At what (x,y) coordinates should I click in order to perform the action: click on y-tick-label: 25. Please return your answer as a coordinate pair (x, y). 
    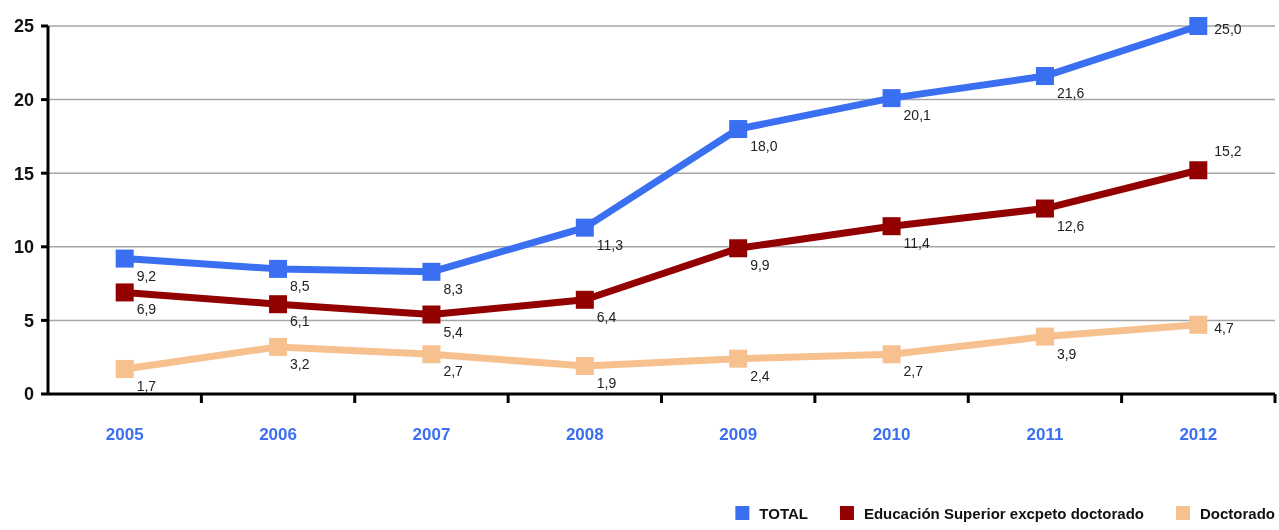
    Looking at the image, I should click on (23, 26).